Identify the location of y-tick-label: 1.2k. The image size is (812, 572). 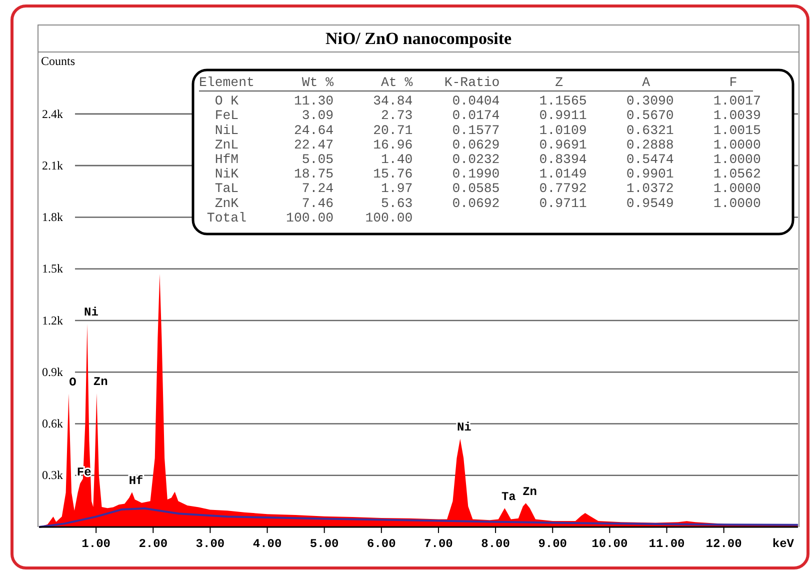
(52, 320).